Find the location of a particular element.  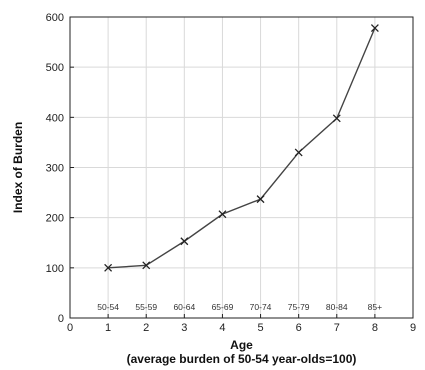

x-axis-title: Age is located at coordinates (241, 345).